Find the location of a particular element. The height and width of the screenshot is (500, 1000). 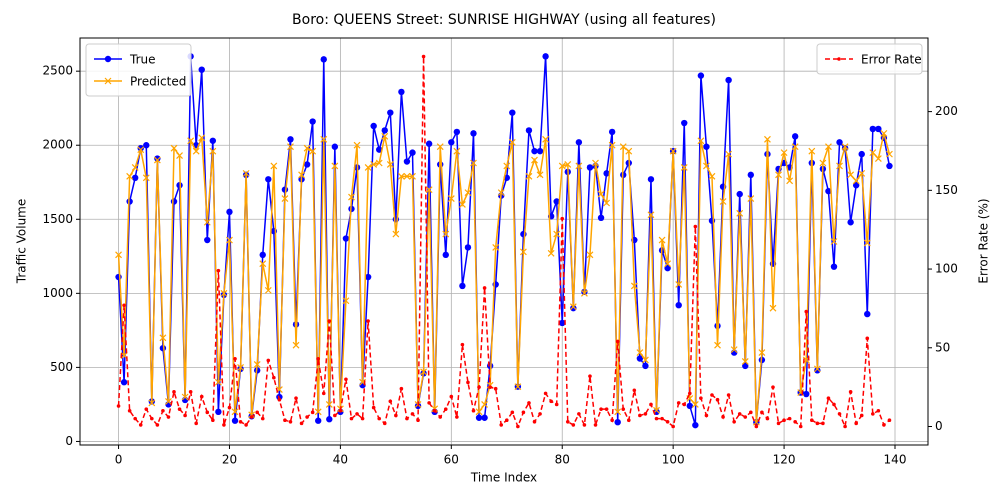

legend-label: True is located at coordinates (142, 60).